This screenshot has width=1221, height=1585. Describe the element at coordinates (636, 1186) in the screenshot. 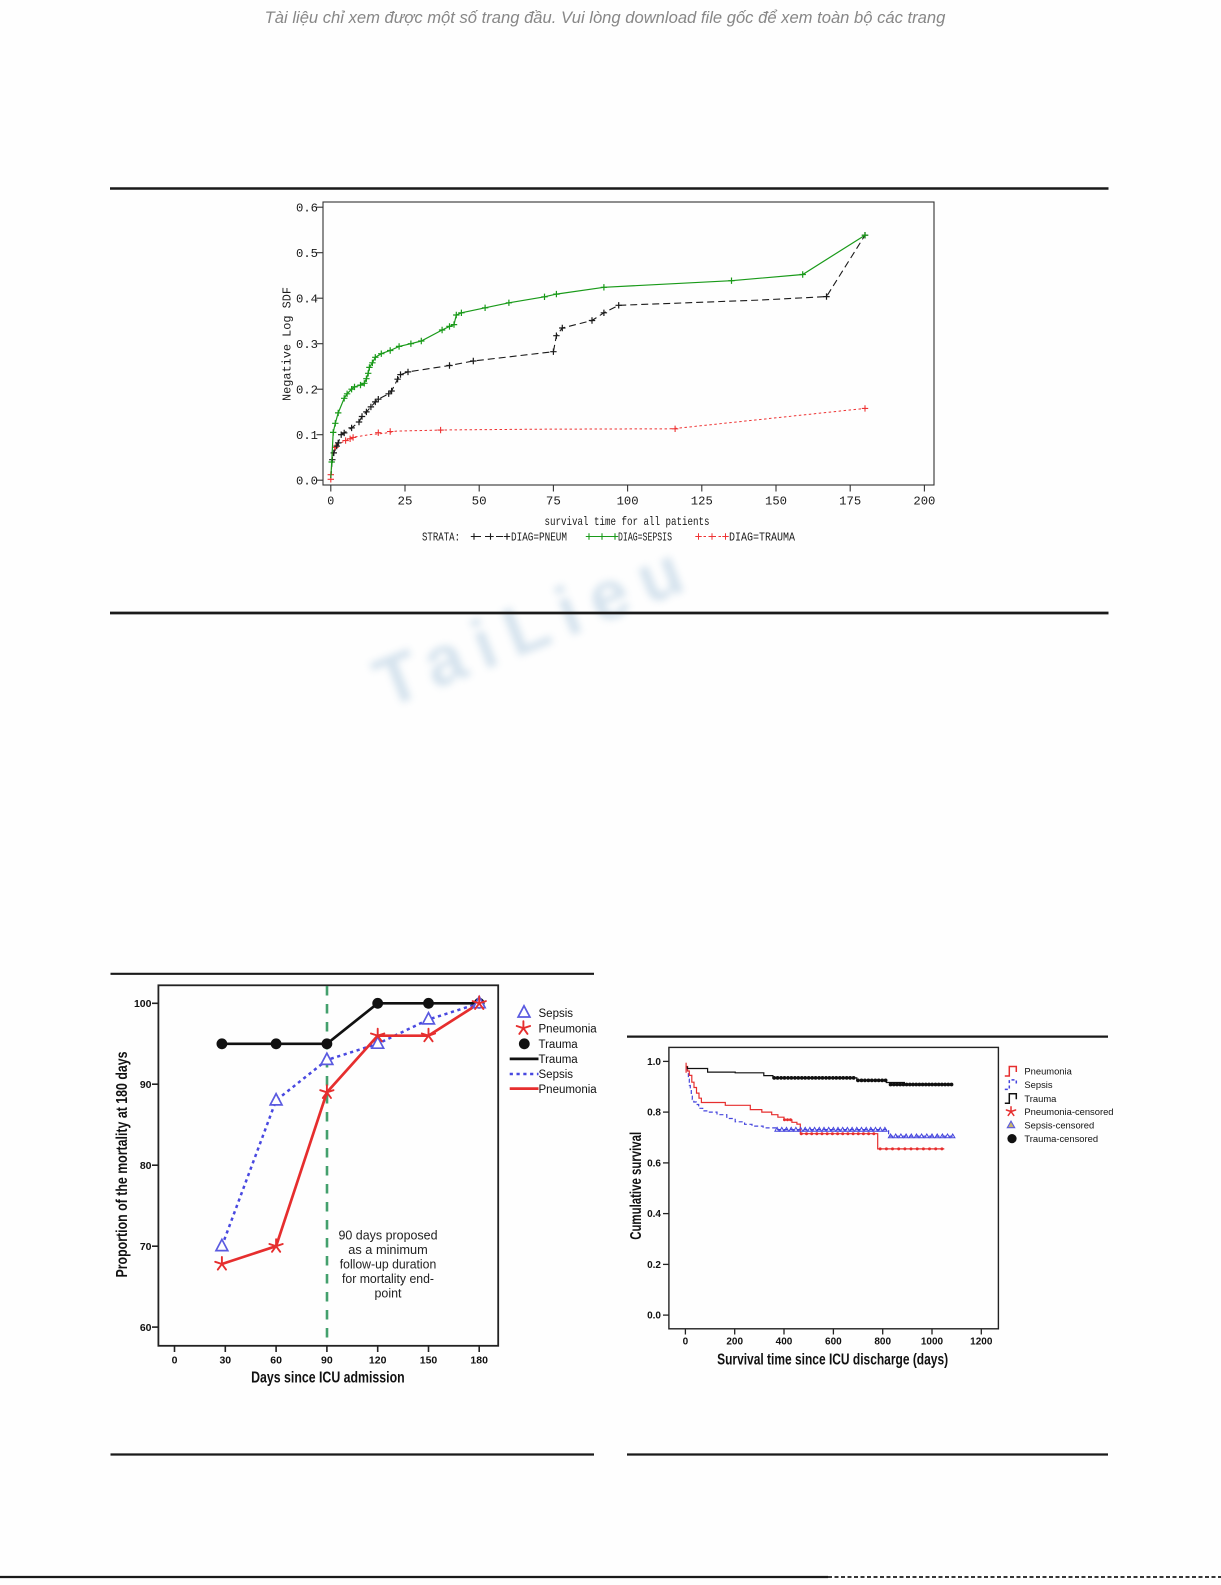

I see `svg-text: Cumulative survival` at that location.